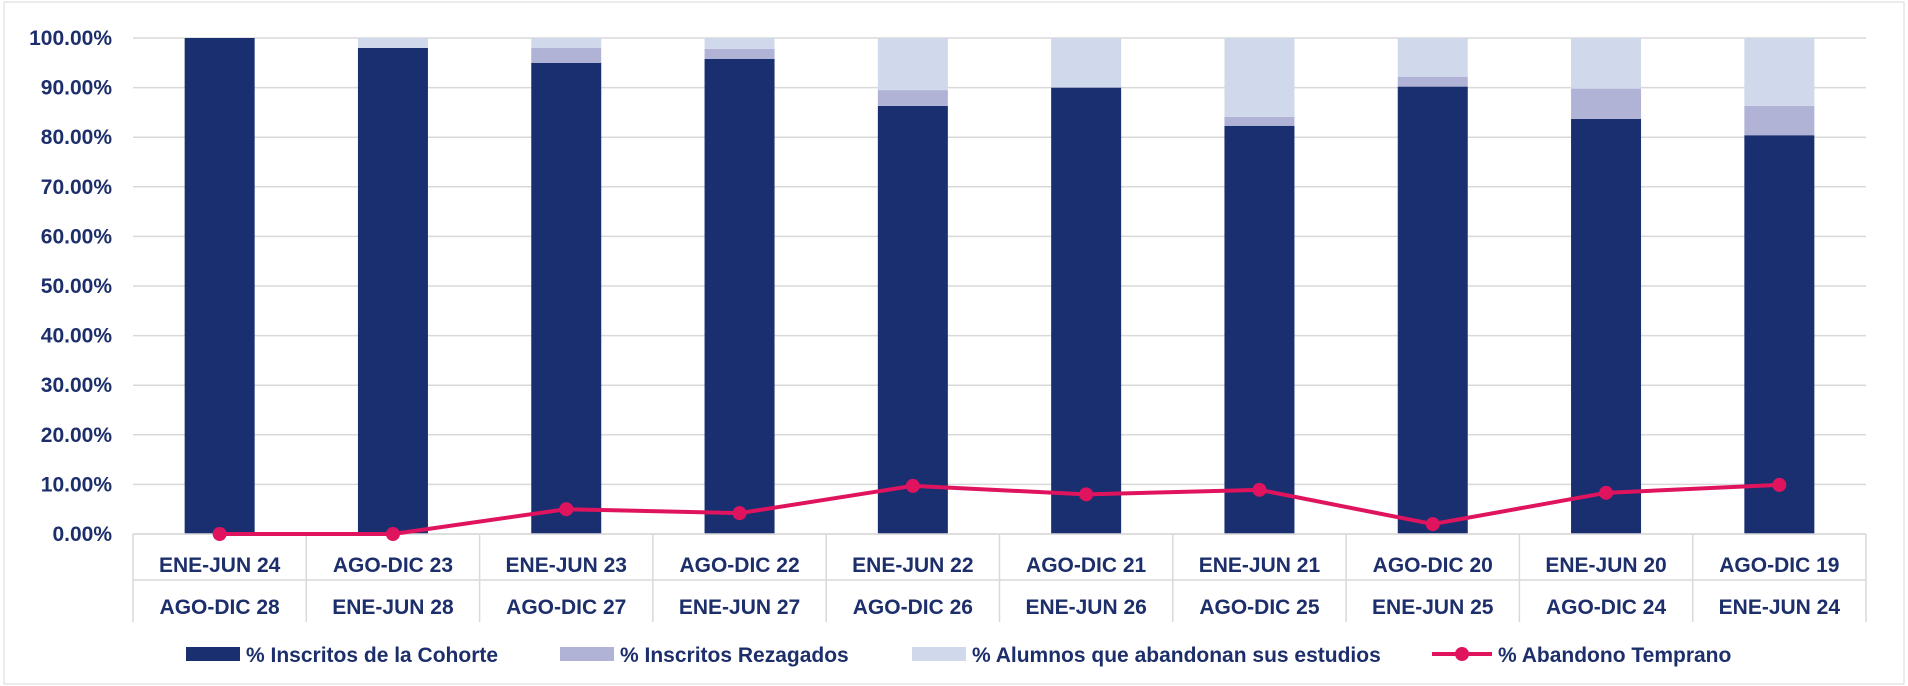 The height and width of the screenshot is (686, 1908). I want to click on x-tick-label-secondary: AGO-DIC 25, so click(1259, 607).